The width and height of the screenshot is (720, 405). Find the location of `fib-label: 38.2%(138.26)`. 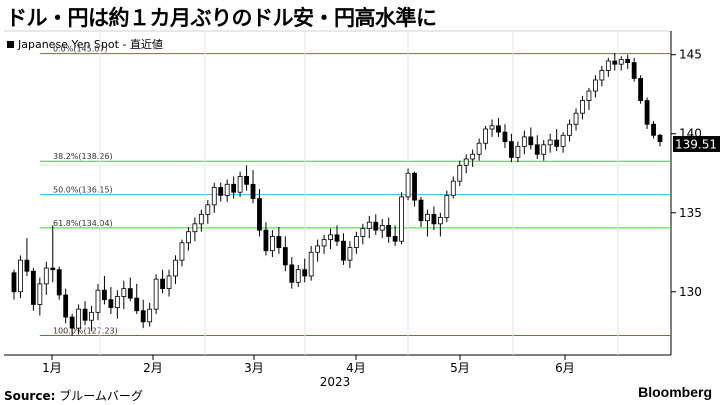

fib-label: 38.2%(138.26) is located at coordinates (83, 156).